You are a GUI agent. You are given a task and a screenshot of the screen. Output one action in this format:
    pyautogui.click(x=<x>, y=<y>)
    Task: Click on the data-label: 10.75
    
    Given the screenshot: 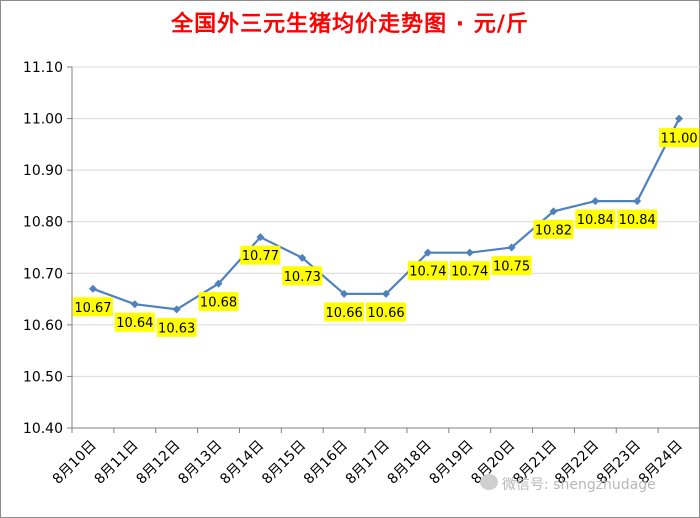 What is the action you would take?
    pyautogui.click(x=511, y=265)
    